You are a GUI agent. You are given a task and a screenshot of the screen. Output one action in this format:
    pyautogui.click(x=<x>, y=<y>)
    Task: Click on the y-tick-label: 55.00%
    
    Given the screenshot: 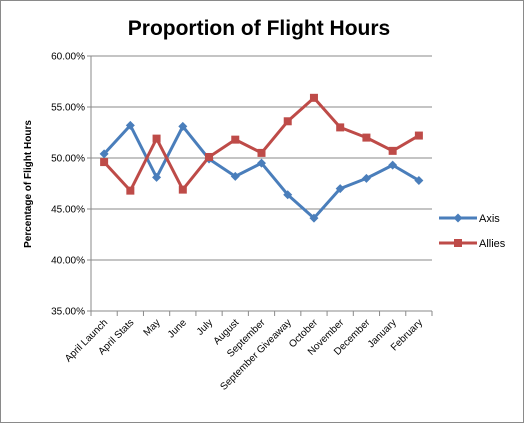 What is the action you would take?
    pyautogui.click(x=68, y=108)
    